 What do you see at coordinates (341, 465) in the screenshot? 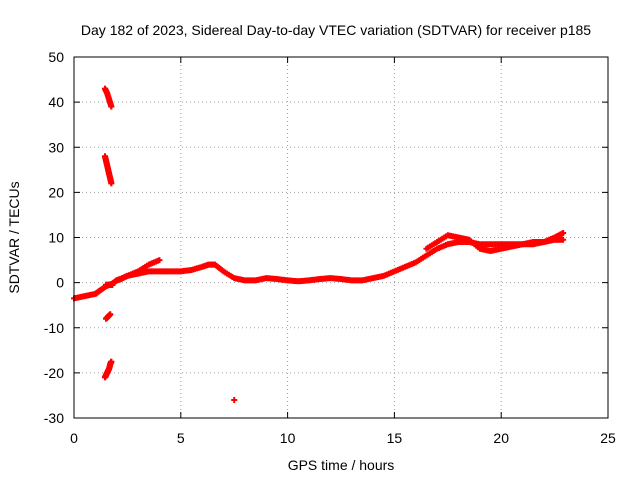
I see `x-axis-label: GPS time / hours` at bounding box center [341, 465].